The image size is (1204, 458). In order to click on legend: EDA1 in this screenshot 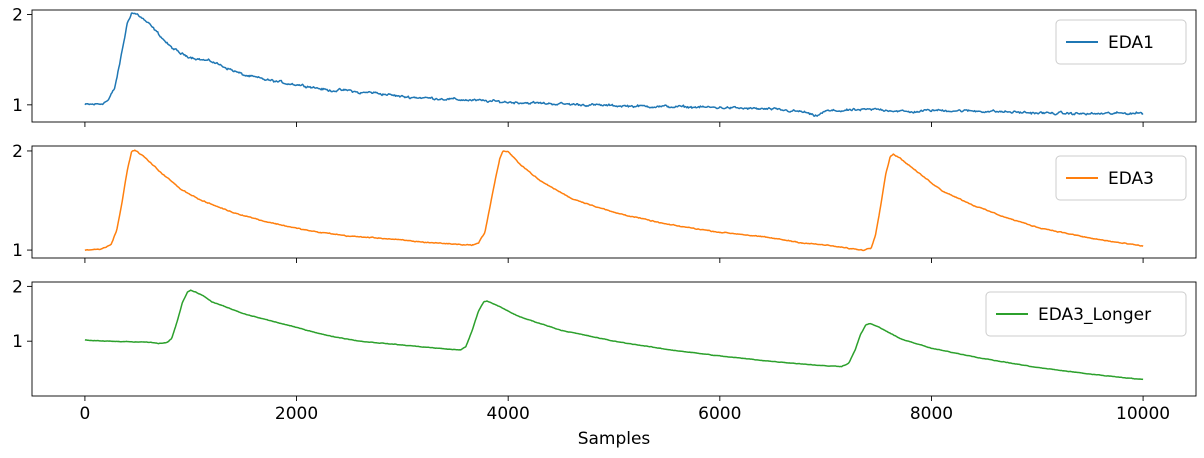, I will do `click(1121, 42)`.